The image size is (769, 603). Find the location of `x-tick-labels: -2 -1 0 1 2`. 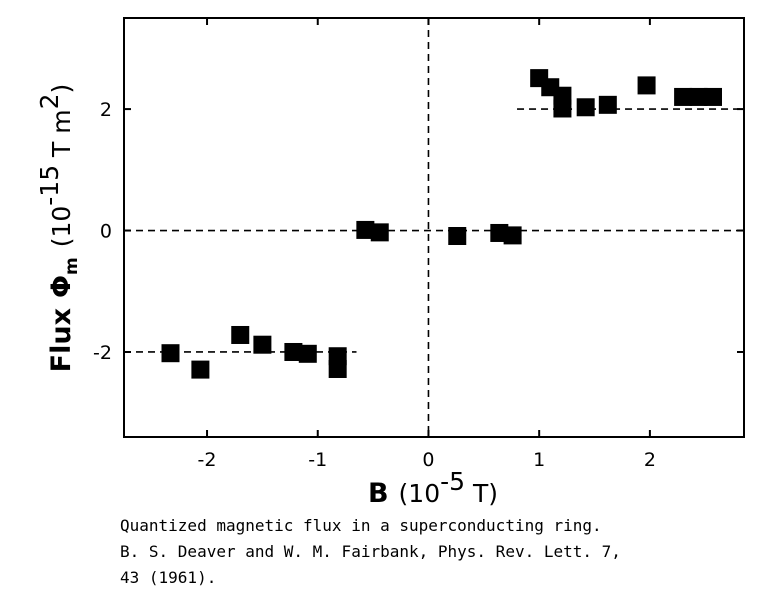

x-tick-labels: -2 -1 0 1 2 is located at coordinates (427, 460).